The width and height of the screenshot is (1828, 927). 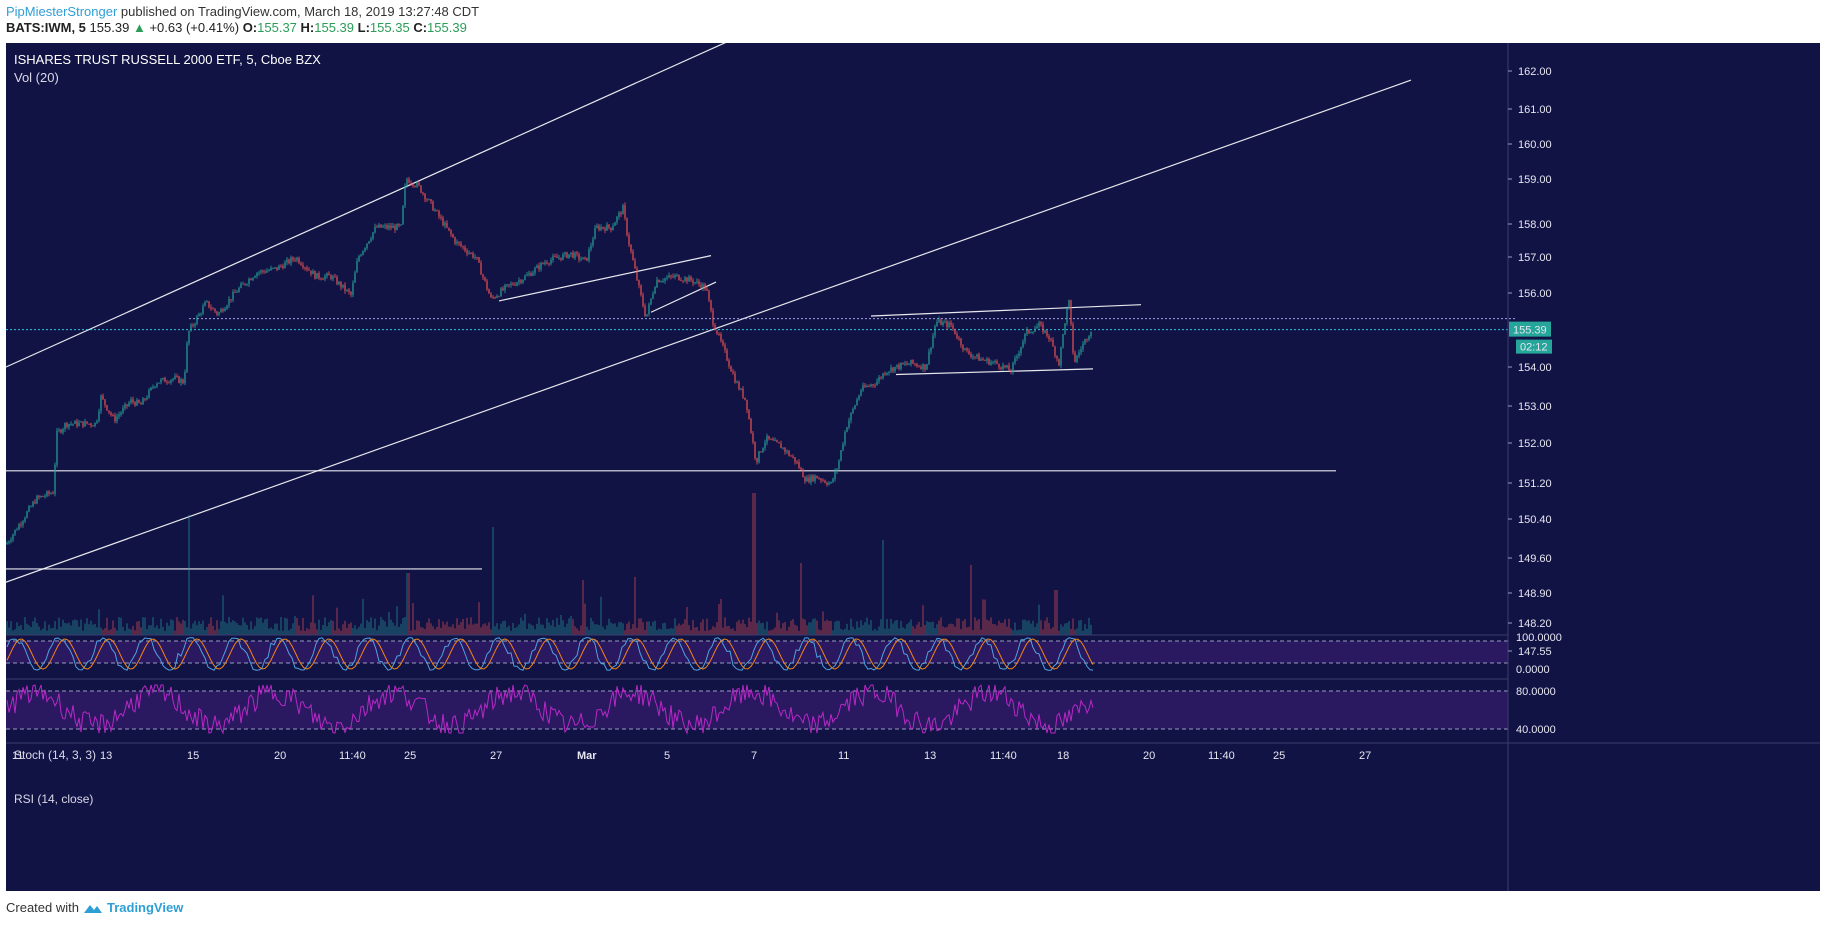 I want to click on author-link: PipMiesterStronger, so click(x=62, y=11).